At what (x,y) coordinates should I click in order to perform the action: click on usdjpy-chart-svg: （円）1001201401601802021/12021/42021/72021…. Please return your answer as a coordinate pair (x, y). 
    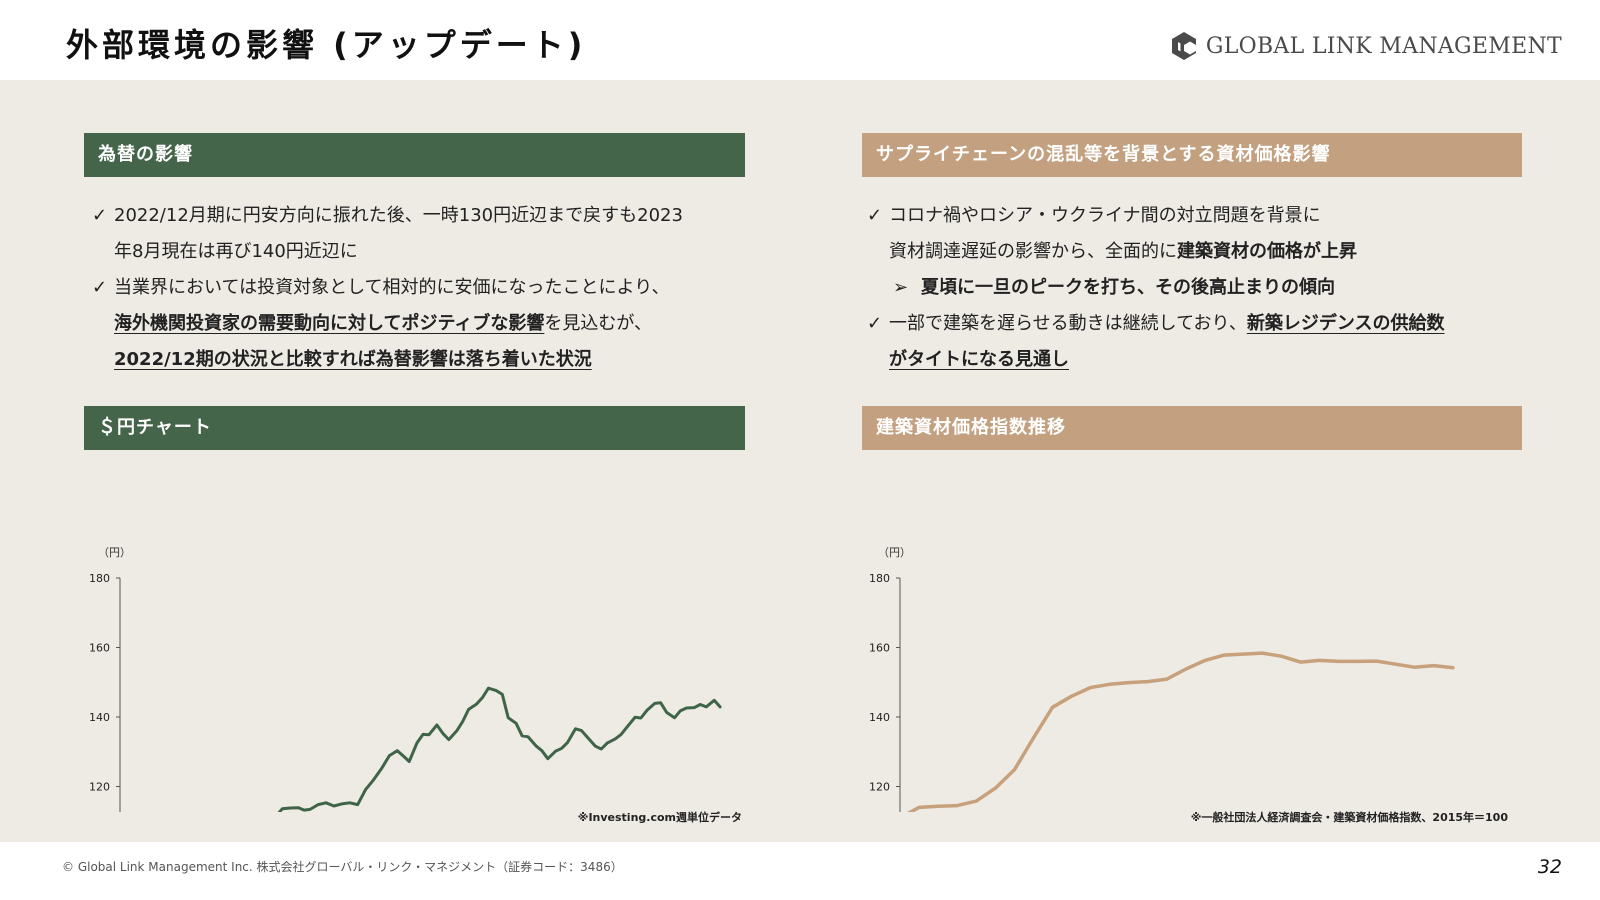
    Looking at the image, I should click on (405, 679).